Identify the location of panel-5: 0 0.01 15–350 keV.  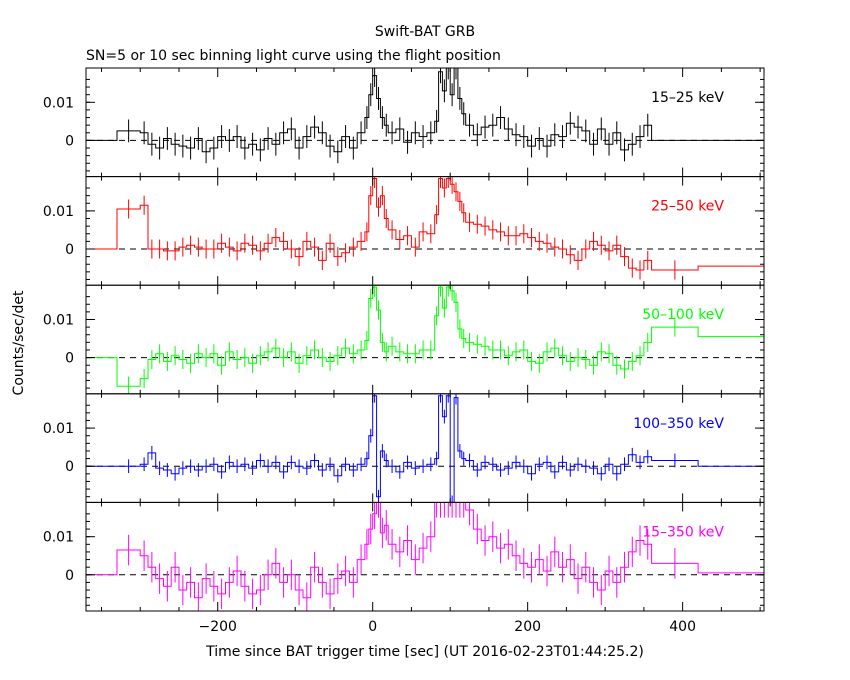
(404, 556).